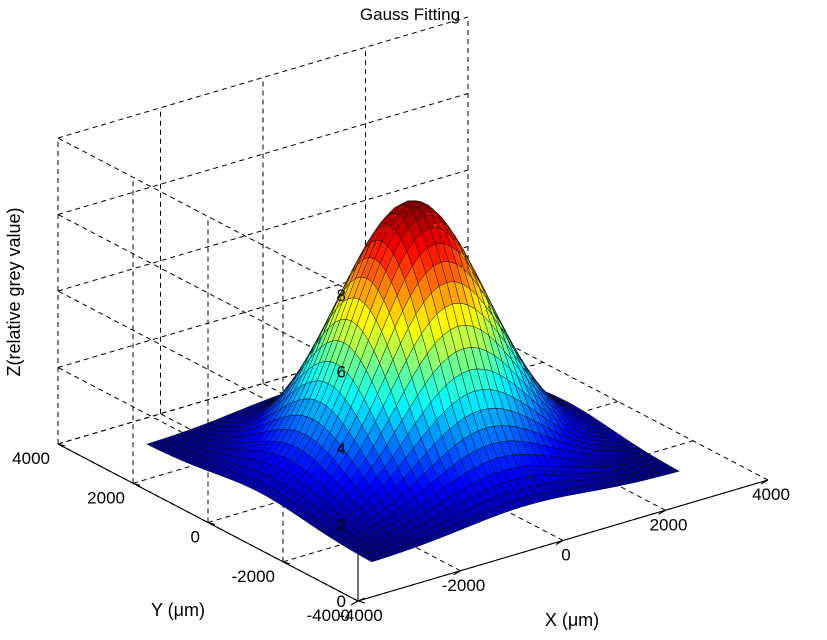  I want to click on y-tick-label: 2000, so click(106, 497).